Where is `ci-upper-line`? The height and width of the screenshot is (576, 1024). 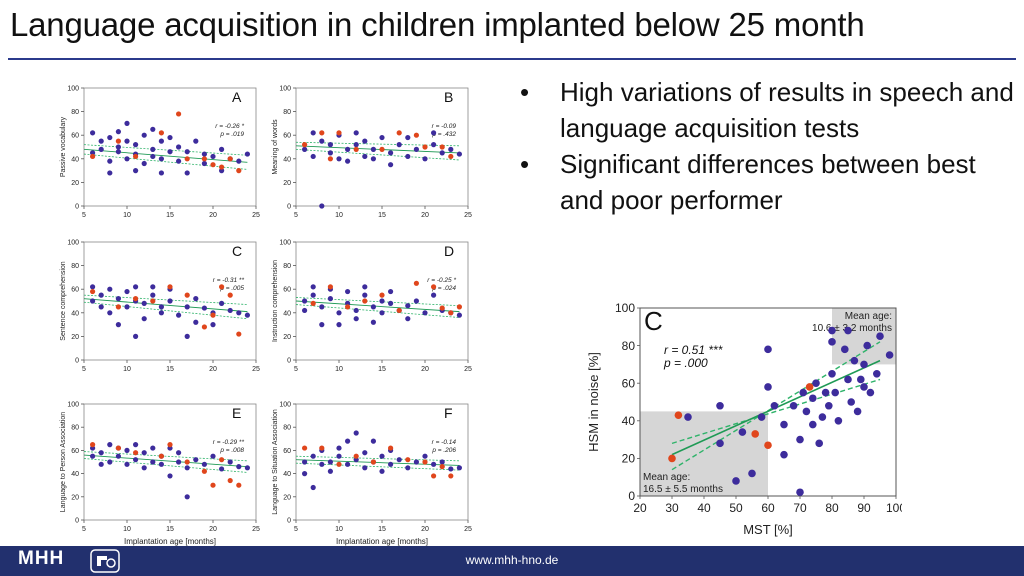 ci-upper-line is located at coordinates (377, 302).